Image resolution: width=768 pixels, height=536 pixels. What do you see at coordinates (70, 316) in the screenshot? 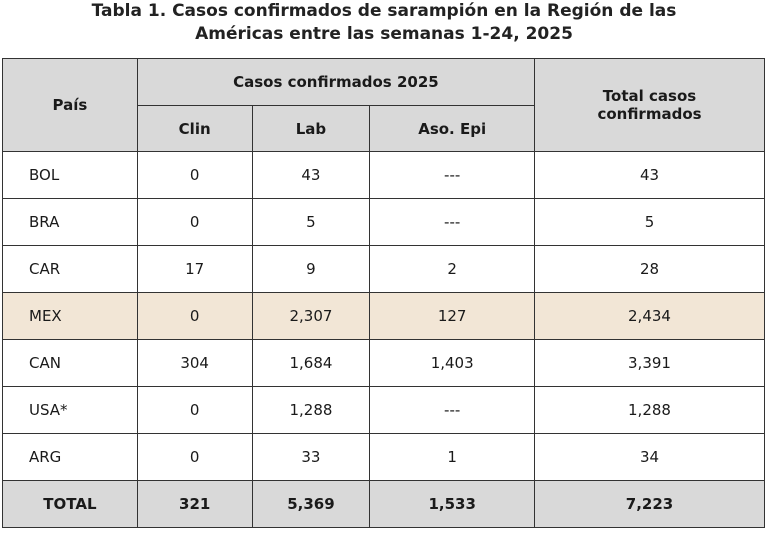
I see `cell-country: MEX` at bounding box center [70, 316].